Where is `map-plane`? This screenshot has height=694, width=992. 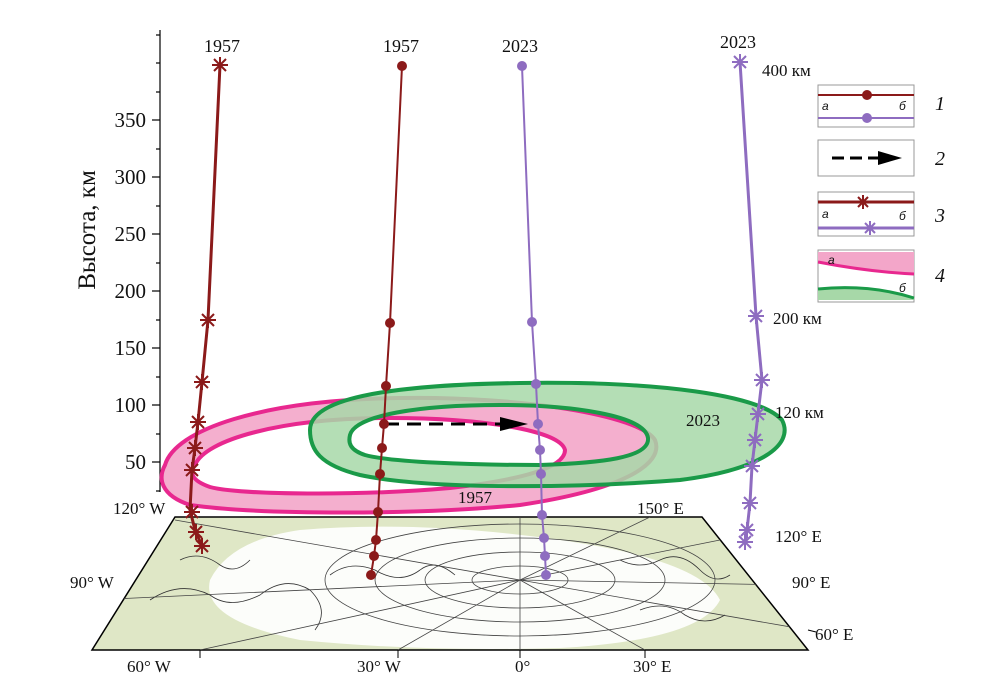 map-plane is located at coordinates (453, 587).